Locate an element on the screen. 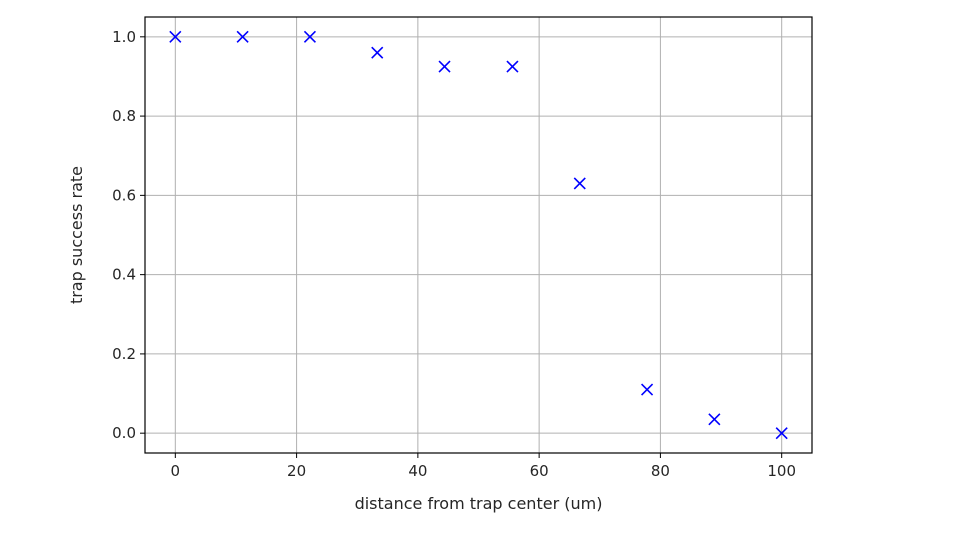 The width and height of the screenshot is (968, 544). y-tick-label: 0.6 is located at coordinates (124, 195).